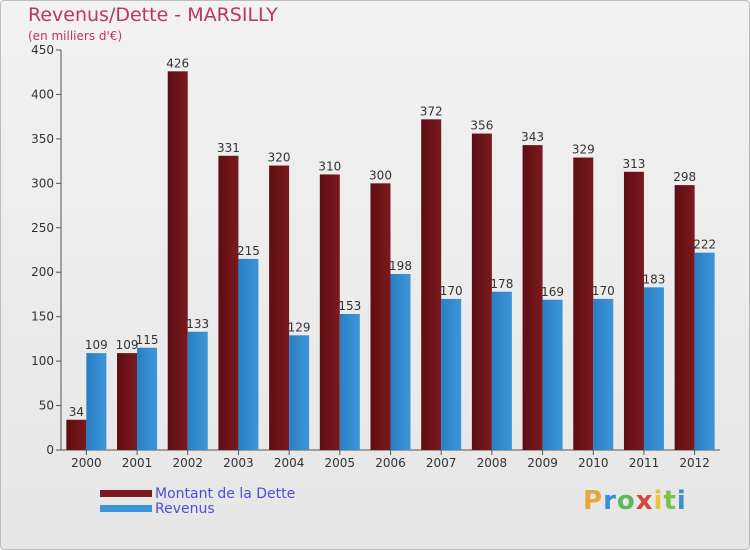  I want to click on logo-letter: P, so click(593, 501).